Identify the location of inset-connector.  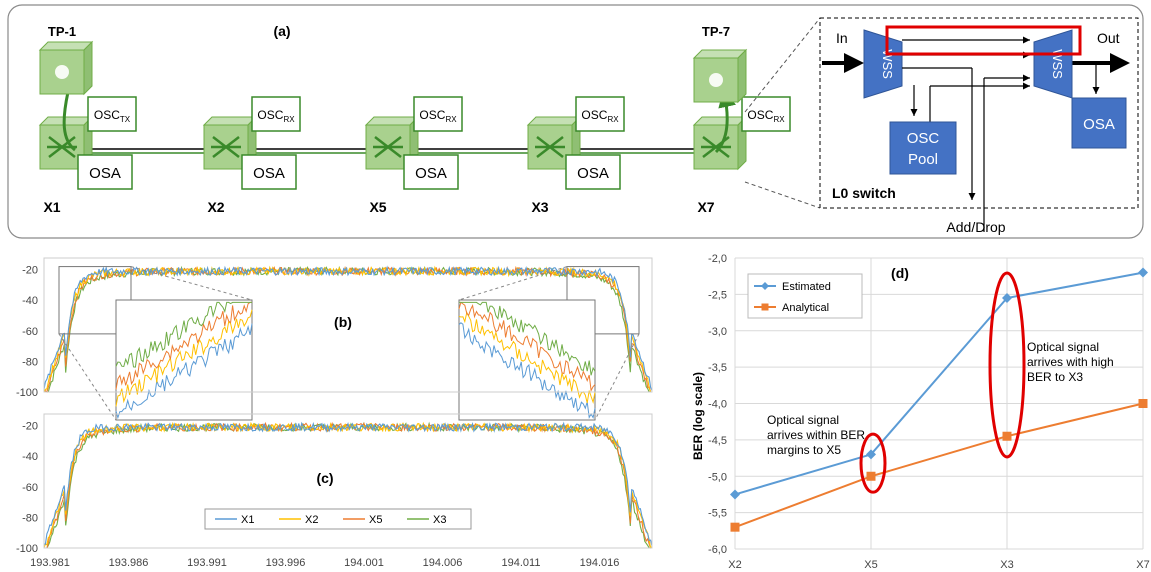
(617, 377).